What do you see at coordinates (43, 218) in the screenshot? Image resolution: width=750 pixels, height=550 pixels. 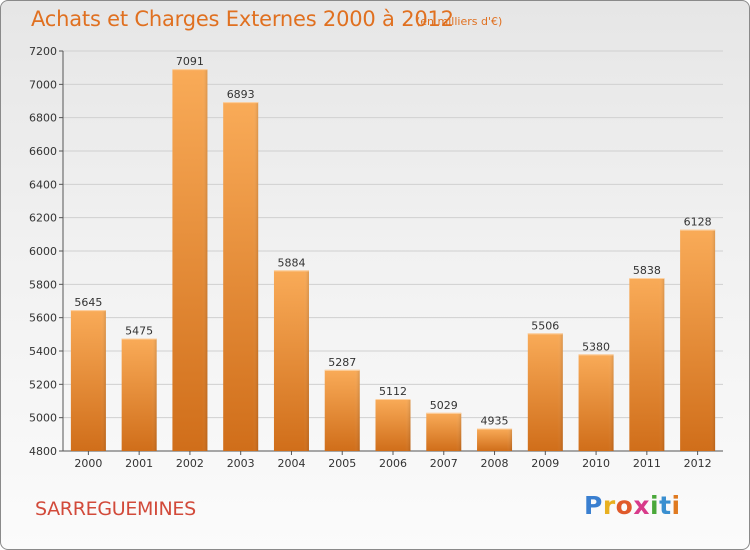 I see `y-tick-label: 6200` at bounding box center [43, 218].